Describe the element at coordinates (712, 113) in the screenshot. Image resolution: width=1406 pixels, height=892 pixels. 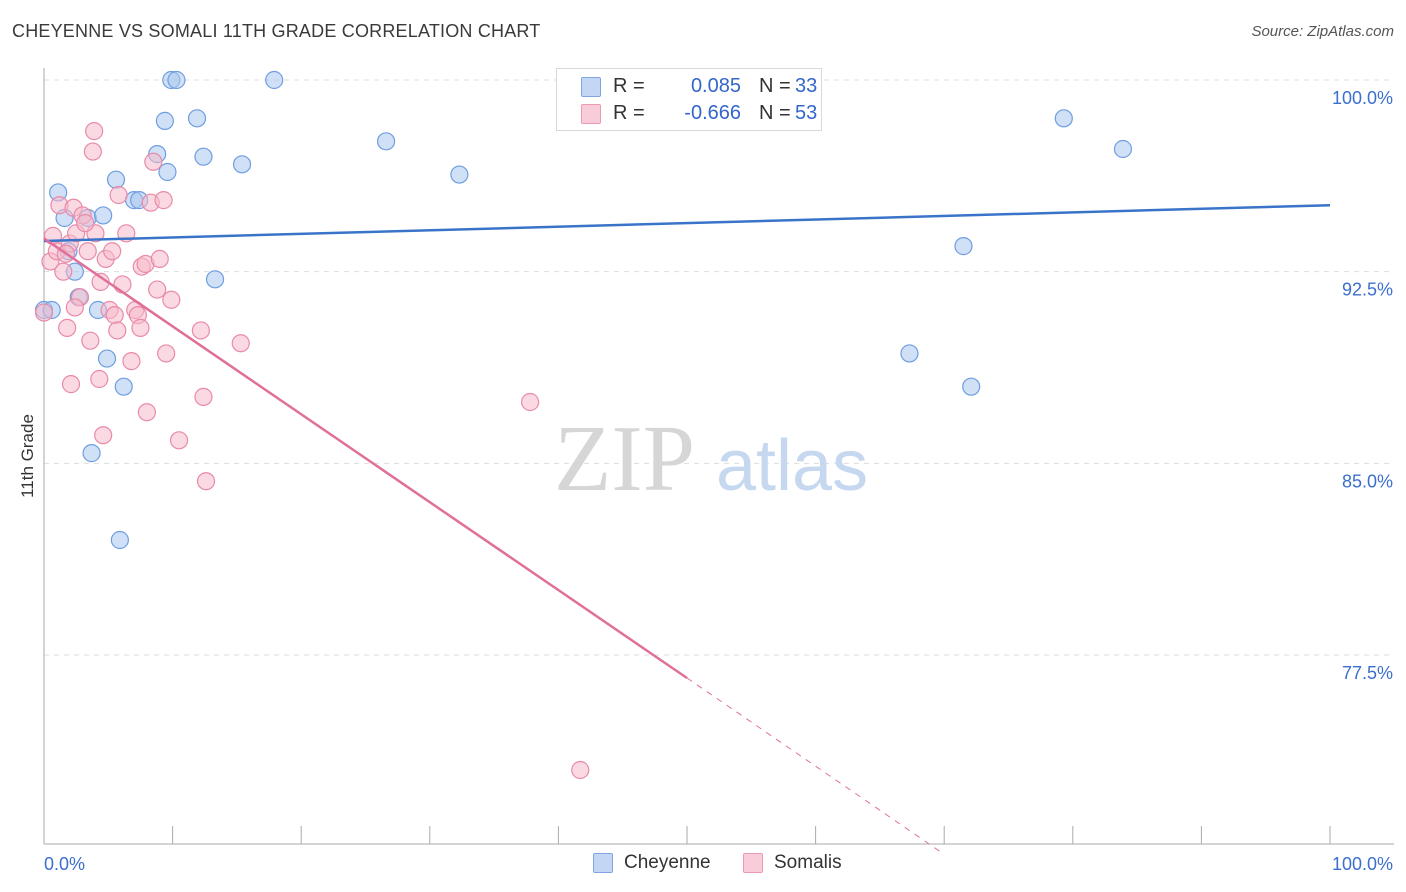
I see `r-value: -0.666` at that location.